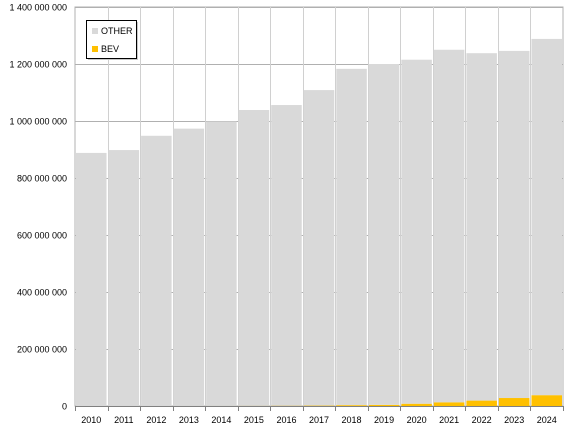 This screenshot has height=435, width=571. I want to click on bar-other-2024, so click(546, 217).